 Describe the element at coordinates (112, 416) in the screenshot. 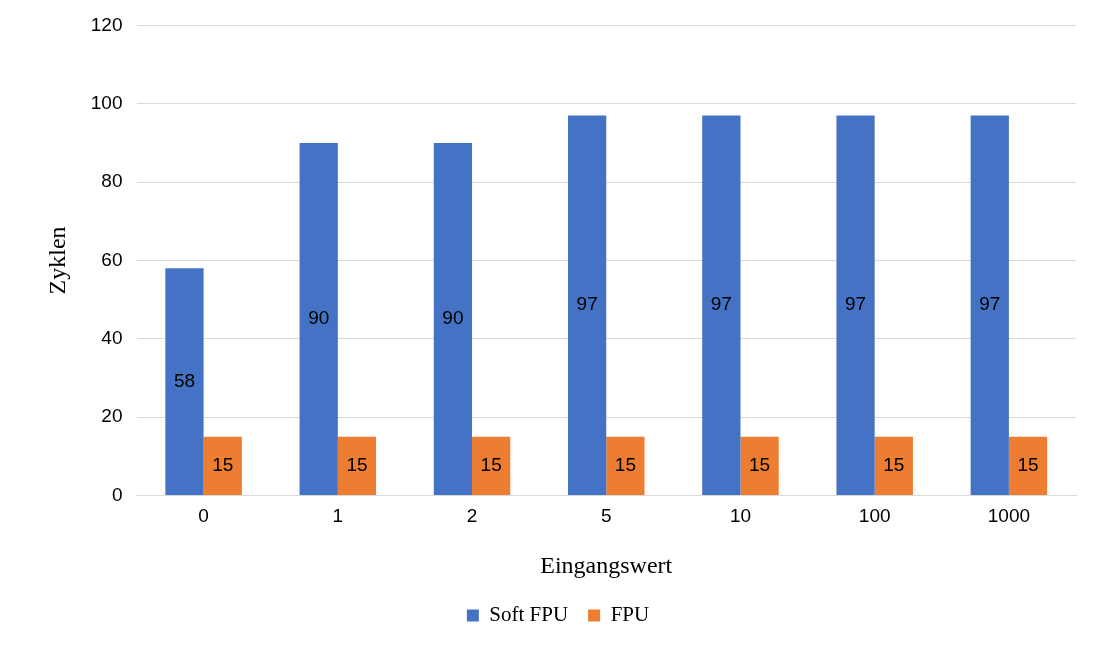

I see `y-tick-label: 20` at that location.